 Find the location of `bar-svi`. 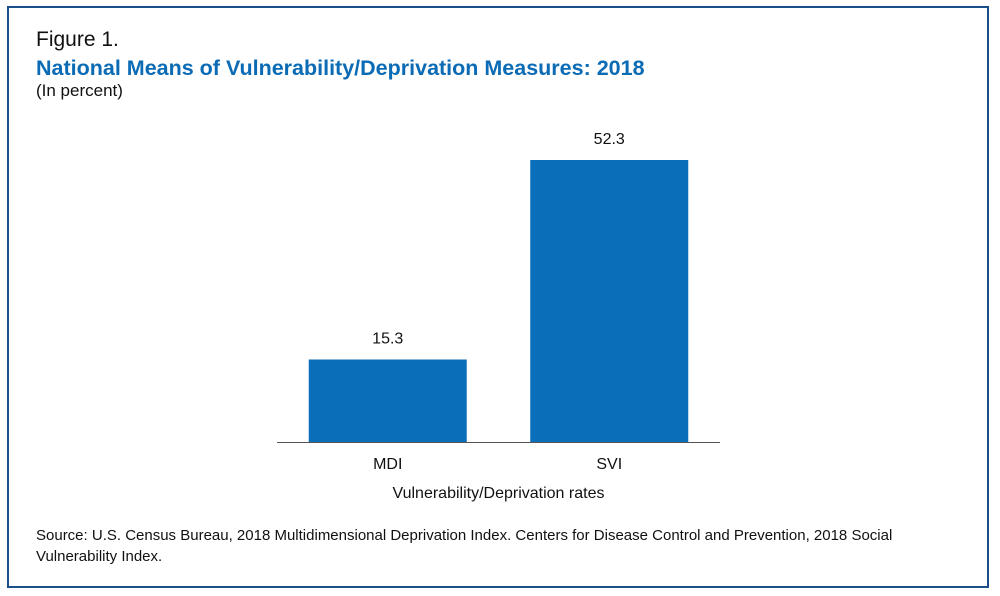

bar-svi is located at coordinates (609, 301).